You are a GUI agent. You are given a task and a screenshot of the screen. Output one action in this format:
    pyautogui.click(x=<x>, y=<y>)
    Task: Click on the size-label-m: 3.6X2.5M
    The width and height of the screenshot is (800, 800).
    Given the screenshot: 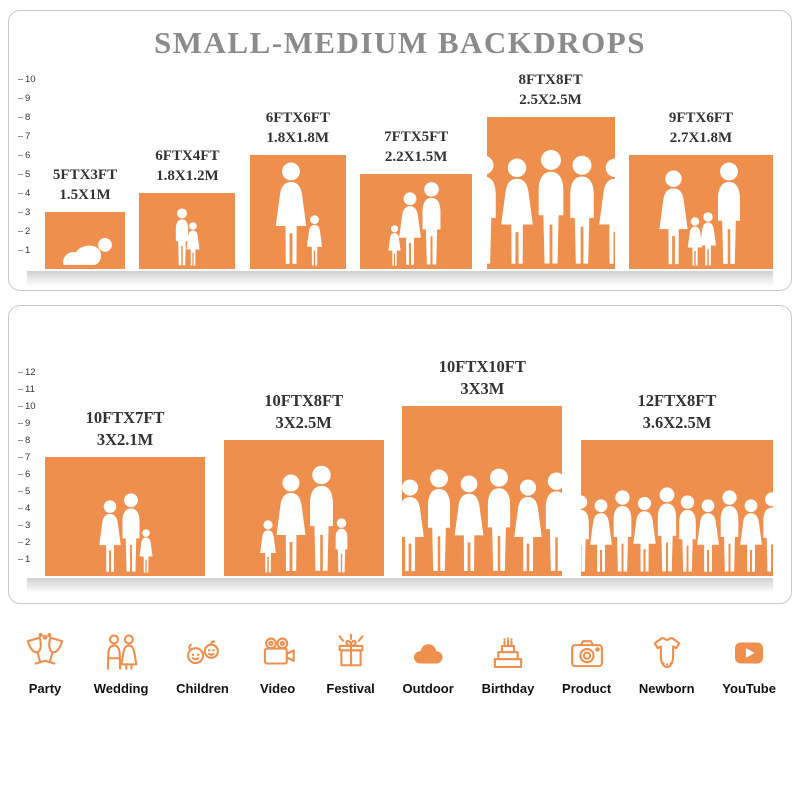 What is the action you would take?
    pyautogui.click(x=677, y=422)
    